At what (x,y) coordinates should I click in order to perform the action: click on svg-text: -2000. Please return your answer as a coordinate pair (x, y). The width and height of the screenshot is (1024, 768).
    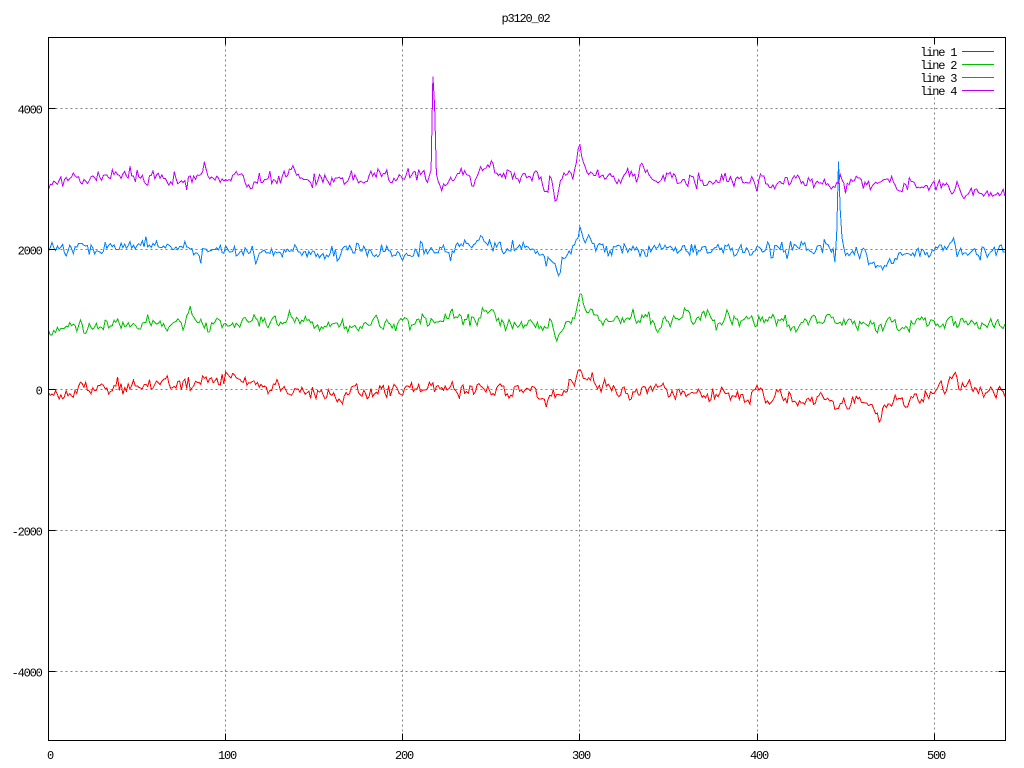
    Looking at the image, I should click on (27, 532).